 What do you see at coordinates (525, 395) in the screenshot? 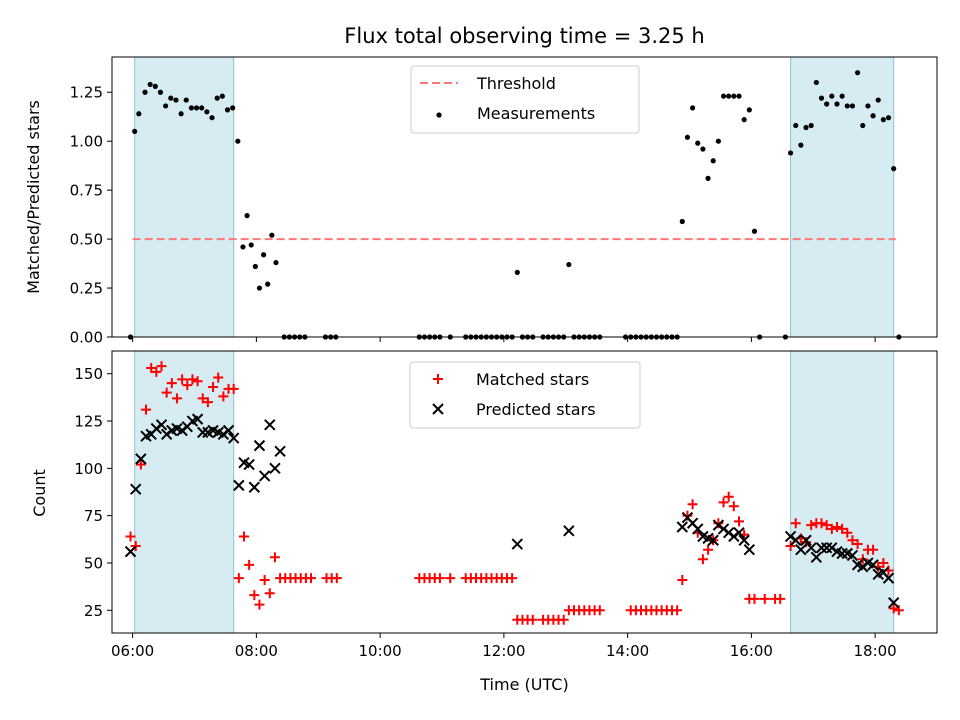
I see `bottom-legend-box` at bounding box center [525, 395].